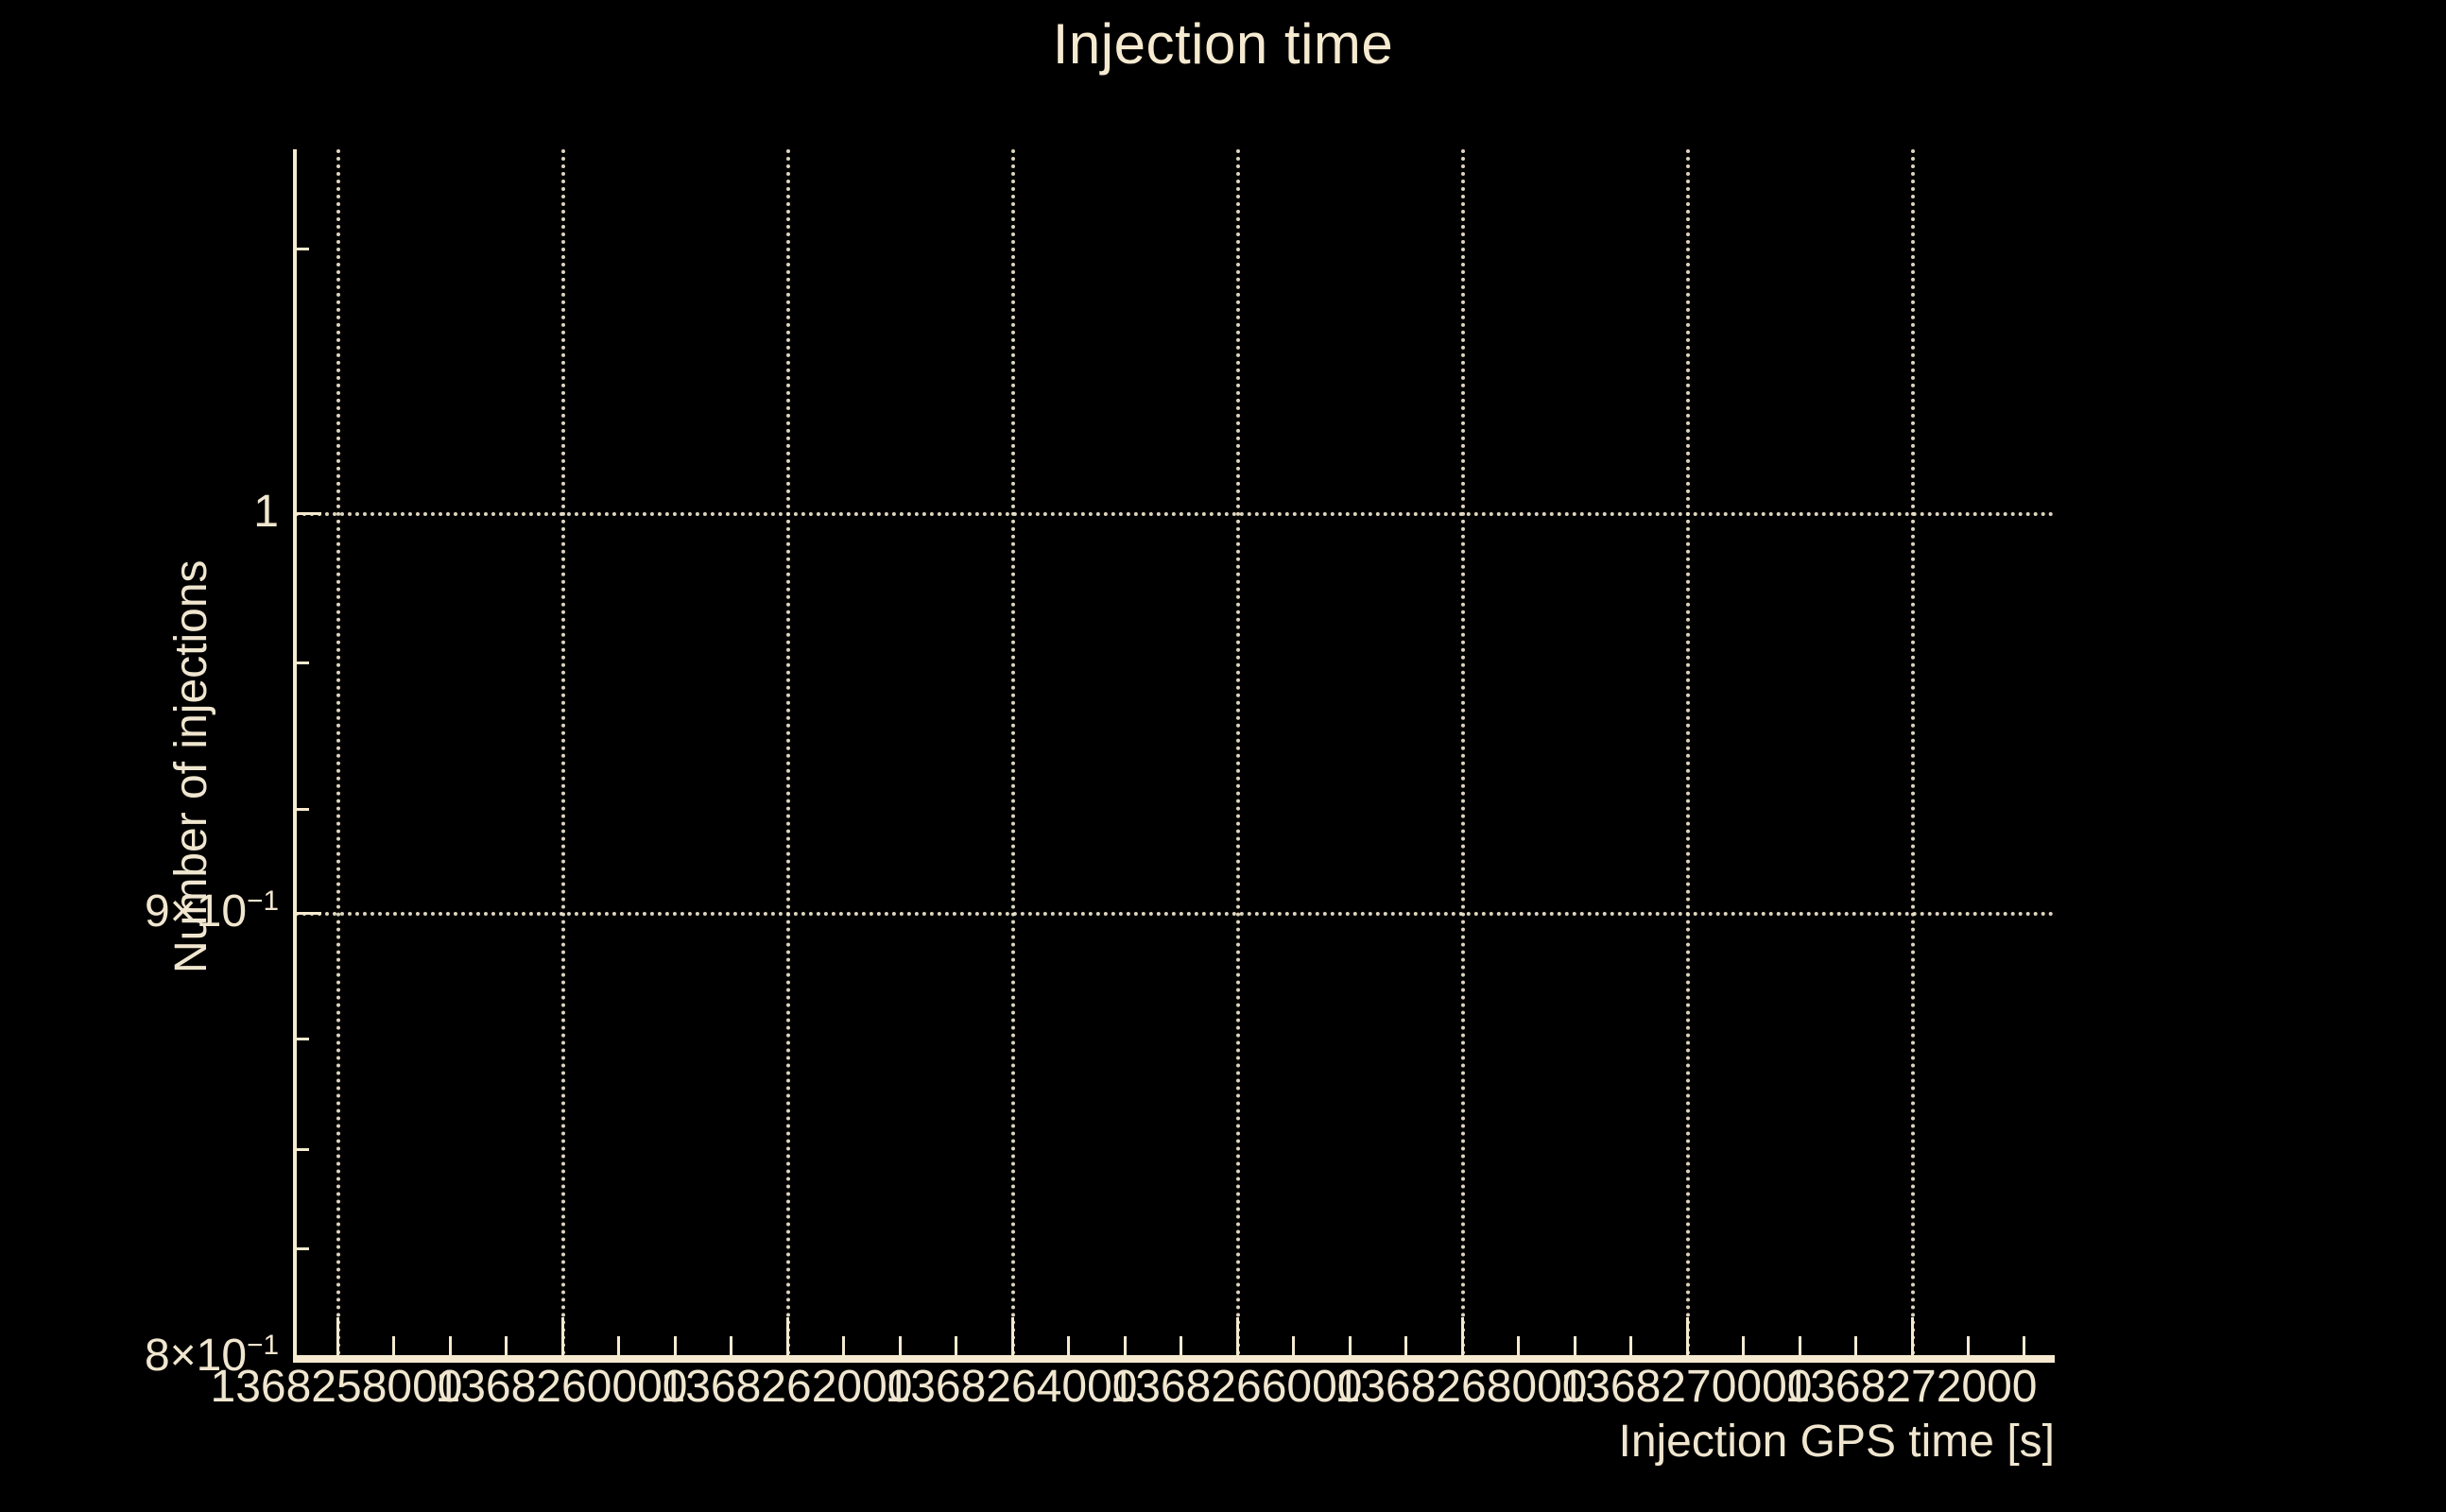  I want to click on x-axis-tick-label: 1368268000, so click(1461, 1387).